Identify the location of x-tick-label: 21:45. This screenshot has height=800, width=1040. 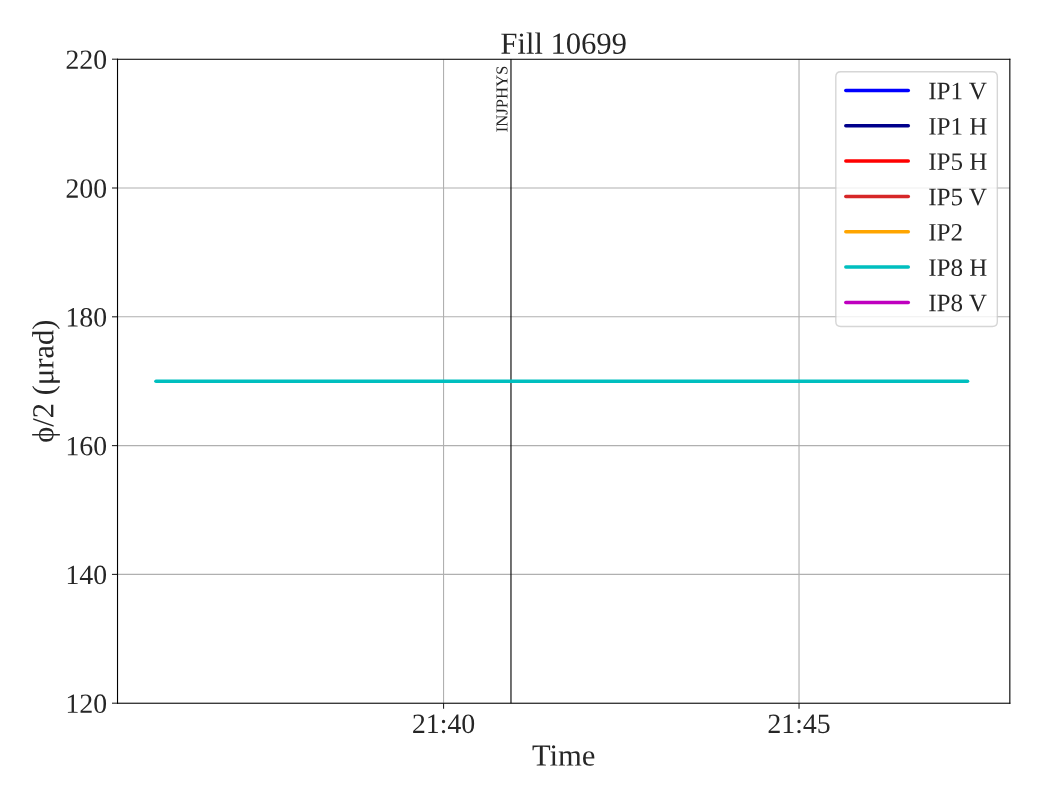
(799, 724).